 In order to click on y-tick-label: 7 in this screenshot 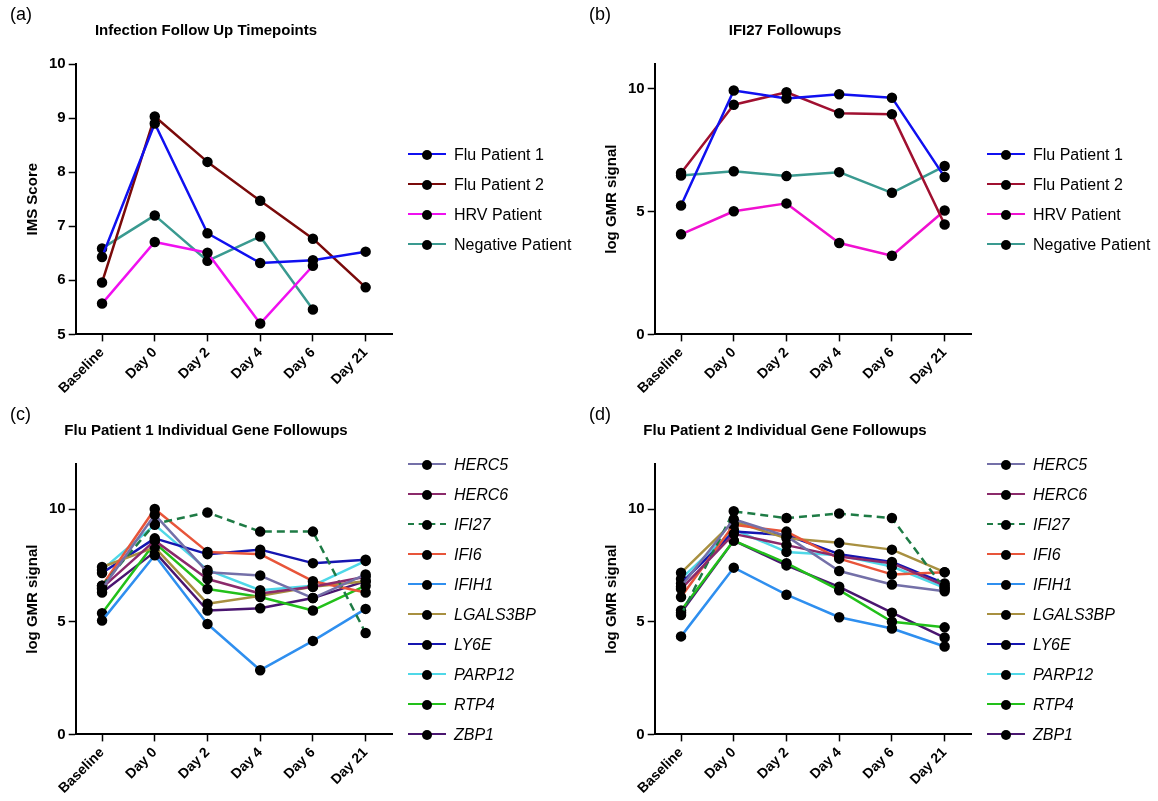, I will do `click(61, 225)`.